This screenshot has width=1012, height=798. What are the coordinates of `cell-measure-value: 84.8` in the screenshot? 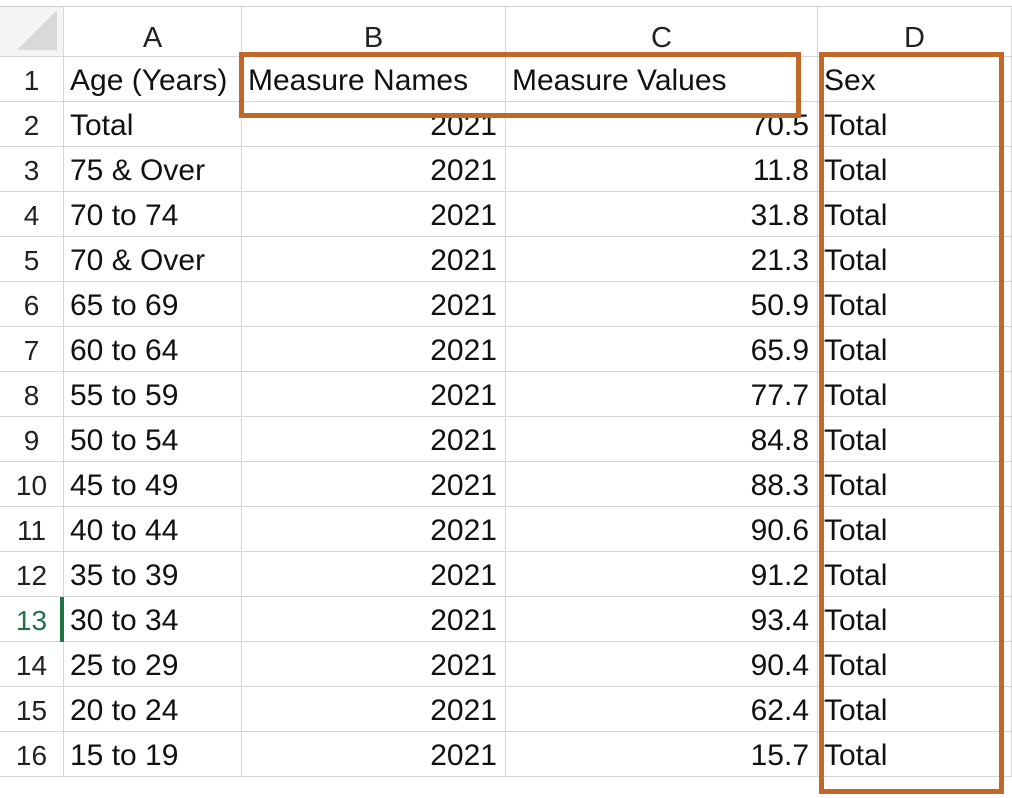 It's located at (662, 439).